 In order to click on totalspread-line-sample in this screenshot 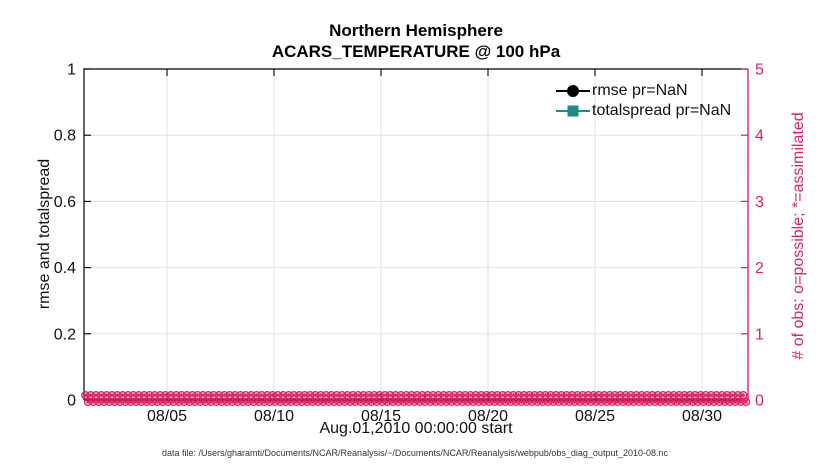, I will do `click(573, 111)`.